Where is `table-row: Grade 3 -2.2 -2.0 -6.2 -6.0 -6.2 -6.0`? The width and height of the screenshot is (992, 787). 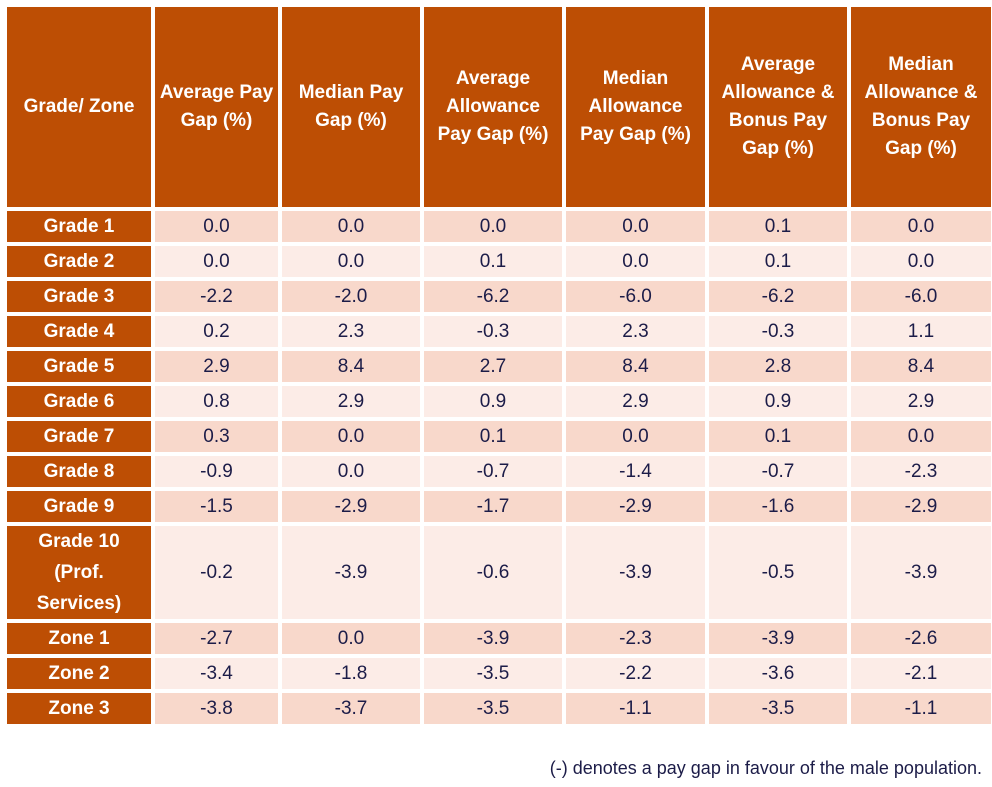 table-row: Grade 3 -2.2 -2.0 -6.2 -6.0 -6.2 -6.0 is located at coordinates (499, 296).